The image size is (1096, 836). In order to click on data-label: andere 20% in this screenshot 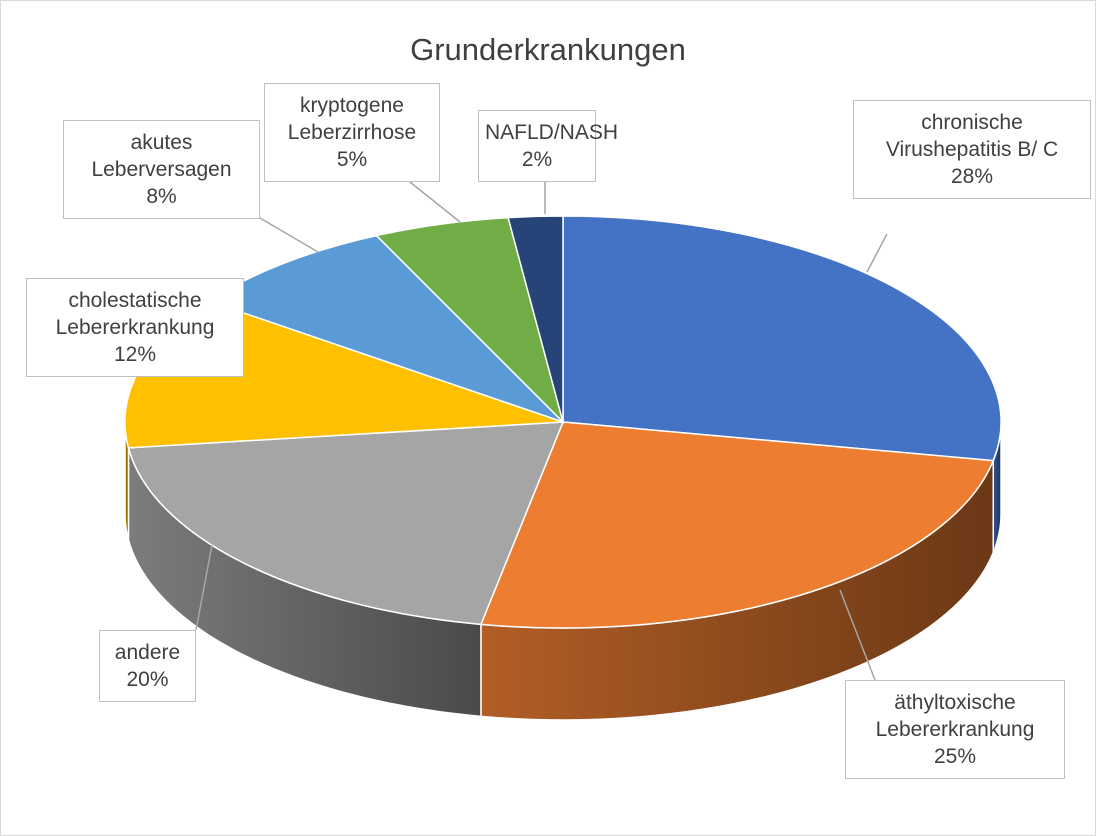, I will do `click(147, 666)`.